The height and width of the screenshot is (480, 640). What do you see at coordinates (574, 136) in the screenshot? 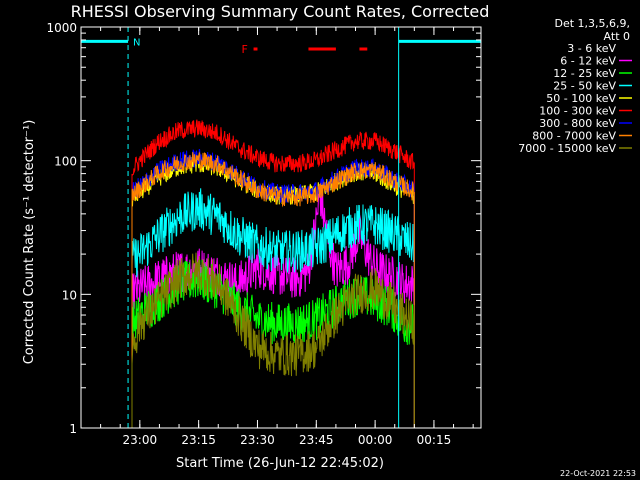
I see `legend-label: 800 - 7000 keV` at bounding box center [574, 136].